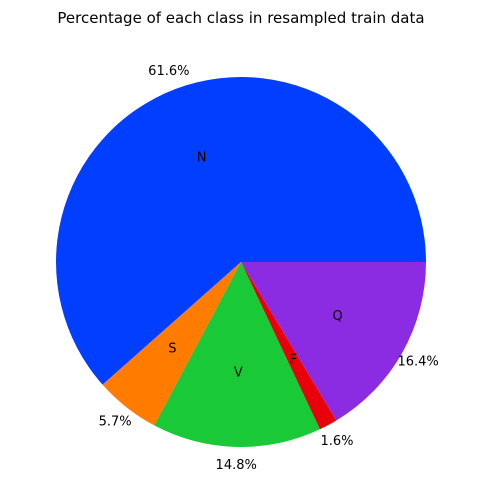 The image size is (482, 504). What do you see at coordinates (115, 421) in the screenshot?
I see `slice-percent-s: 5.7%` at bounding box center [115, 421].